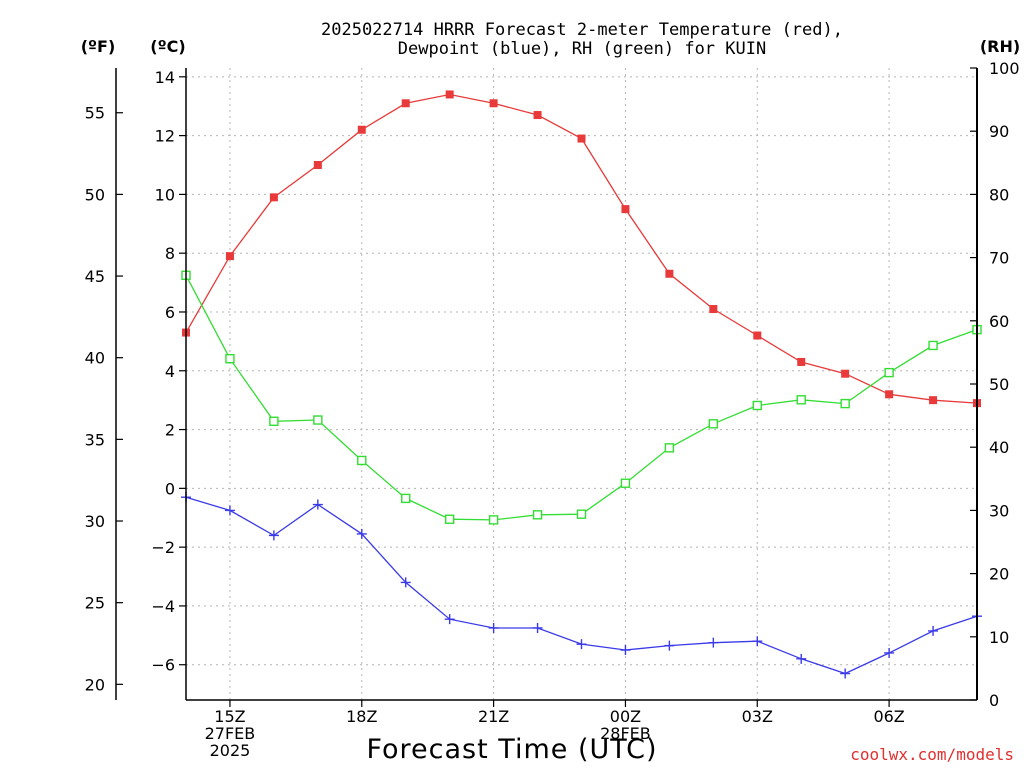 The height and width of the screenshot is (768, 1024). What do you see at coordinates (511, 749) in the screenshot?
I see `x-axis-label: Forecast Time (UTC)` at bounding box center [511, 749].